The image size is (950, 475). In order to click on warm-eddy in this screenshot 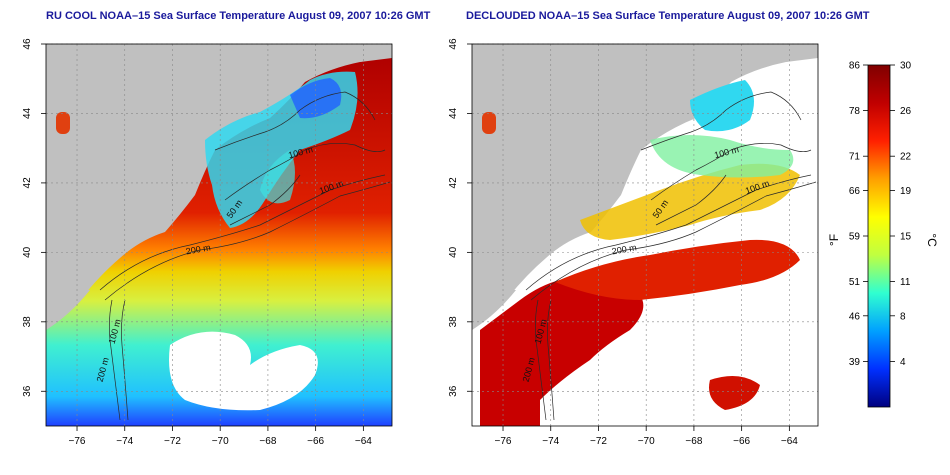, I will do `click(734, 393)`.